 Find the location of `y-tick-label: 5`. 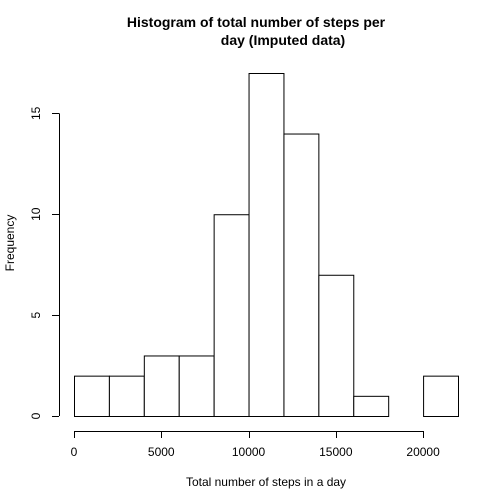

y-tick-label: 5 is located at coordinates (36, 314).